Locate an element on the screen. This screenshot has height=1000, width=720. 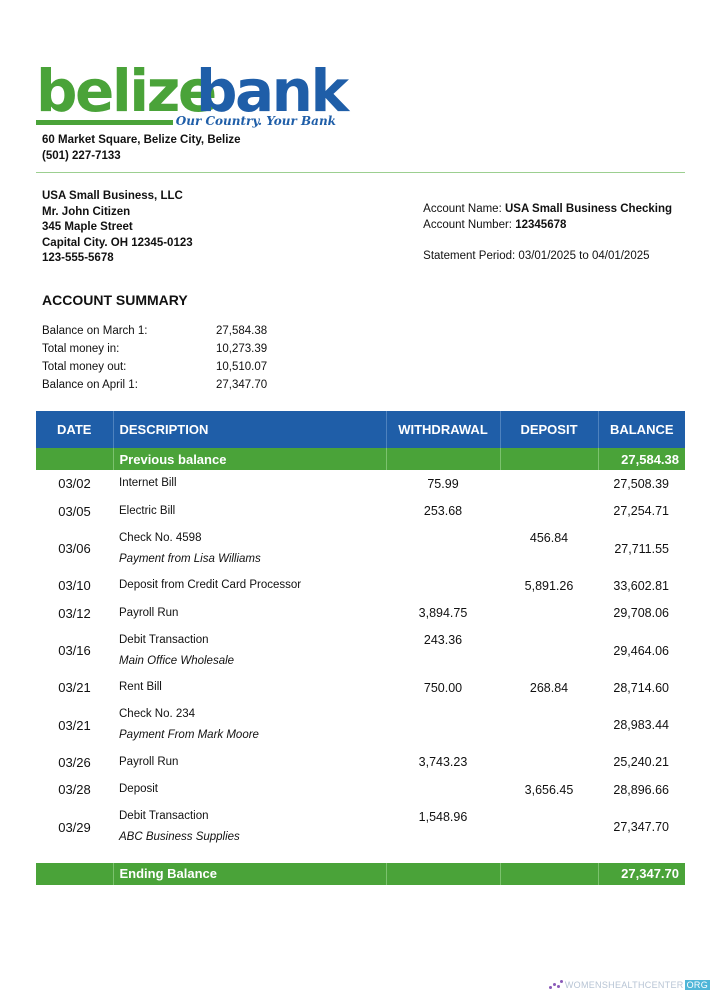
bank-street-address: 60 Market Square, Belize City, Belize is located at coordinates (141, 140).